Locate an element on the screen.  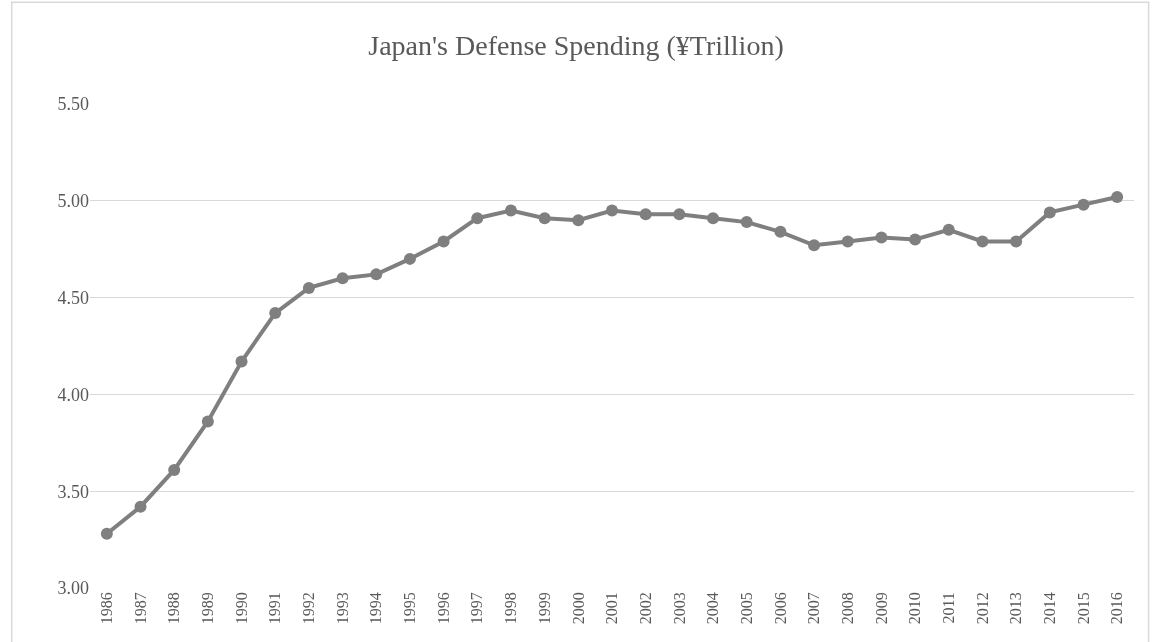
y-tick-label: 5.00 is located at coordinates (73, 201).